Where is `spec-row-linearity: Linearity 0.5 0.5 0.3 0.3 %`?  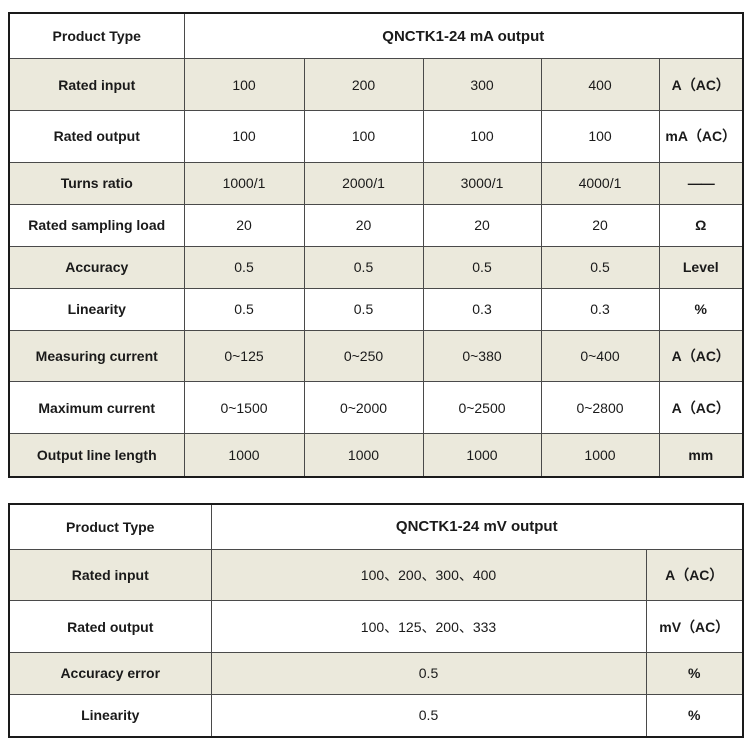
spec-row-linearity: Linearity 0.5 0.5 0.3 0.3 % is located at coordinates (376, 309).